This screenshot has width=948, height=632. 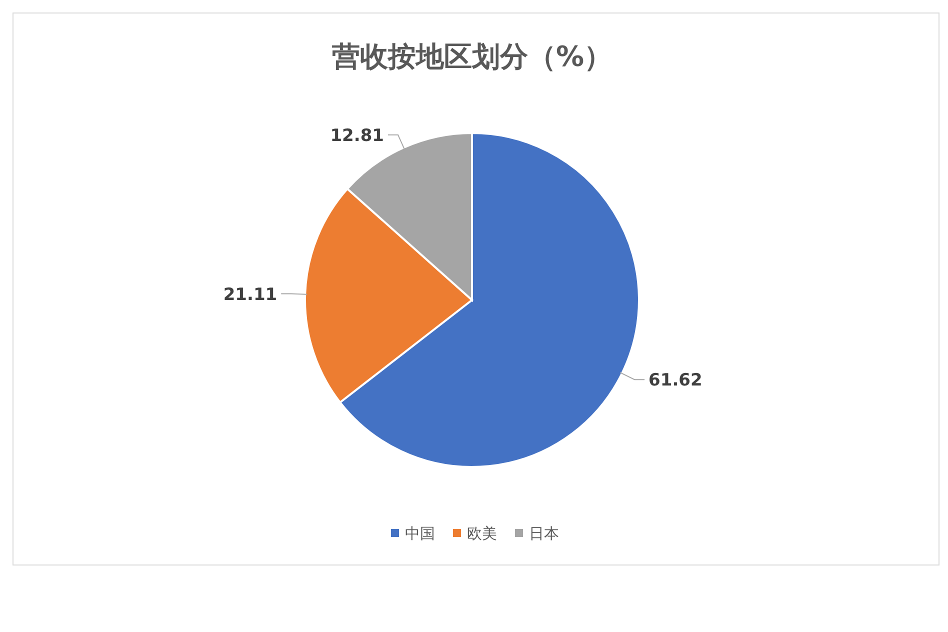 I want to click on legend-label: 中国, so click(x=420, y=533).